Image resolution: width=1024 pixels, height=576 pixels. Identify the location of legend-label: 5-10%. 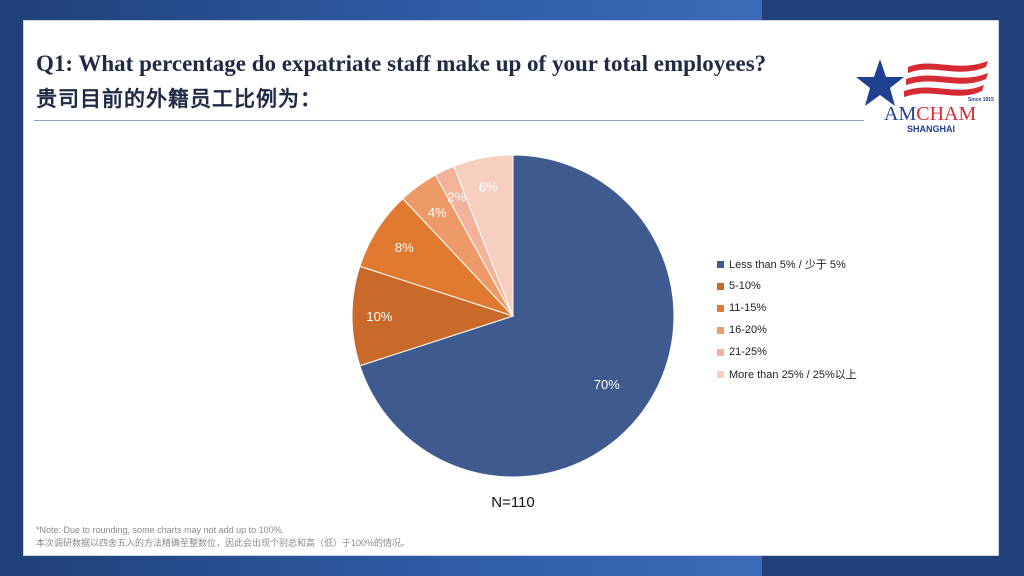
(745, 286).